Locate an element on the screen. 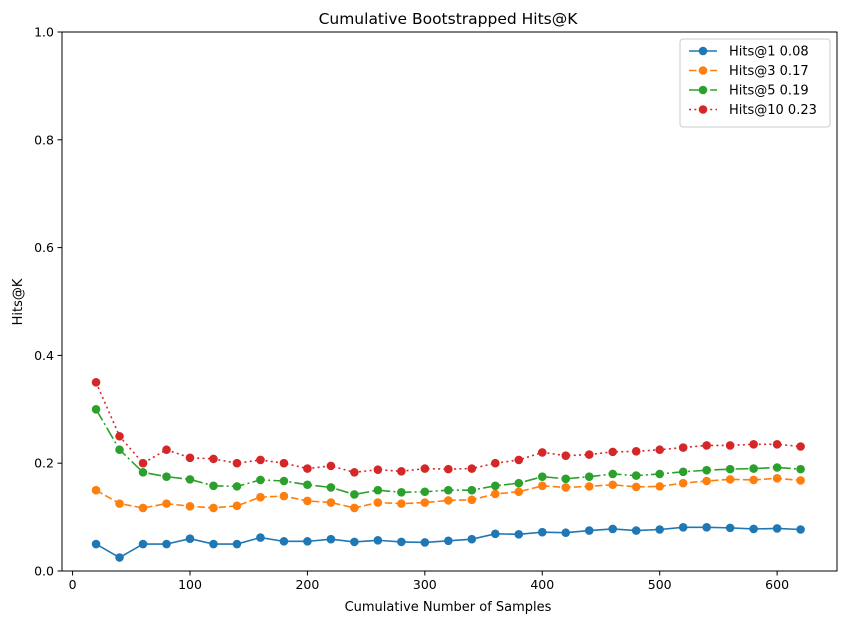  legend-item: Hits@5 0.19 is located at coordinates (749, 91).